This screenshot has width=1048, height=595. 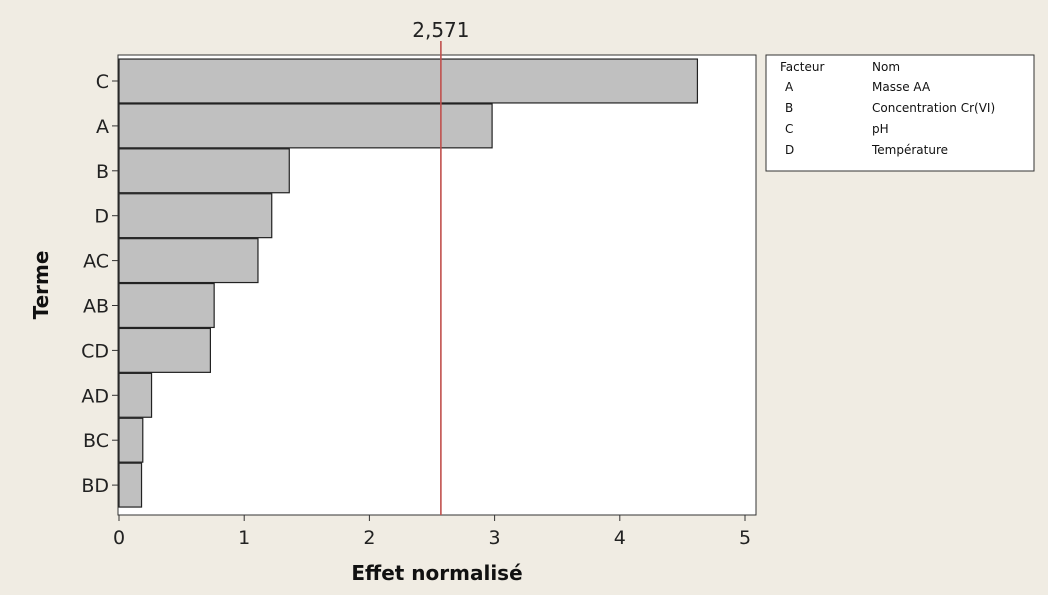 What do you see at coordinates (95, 351) in the screenshot?
I see `y-tick-label: CD` at bounding box center [95, 351].